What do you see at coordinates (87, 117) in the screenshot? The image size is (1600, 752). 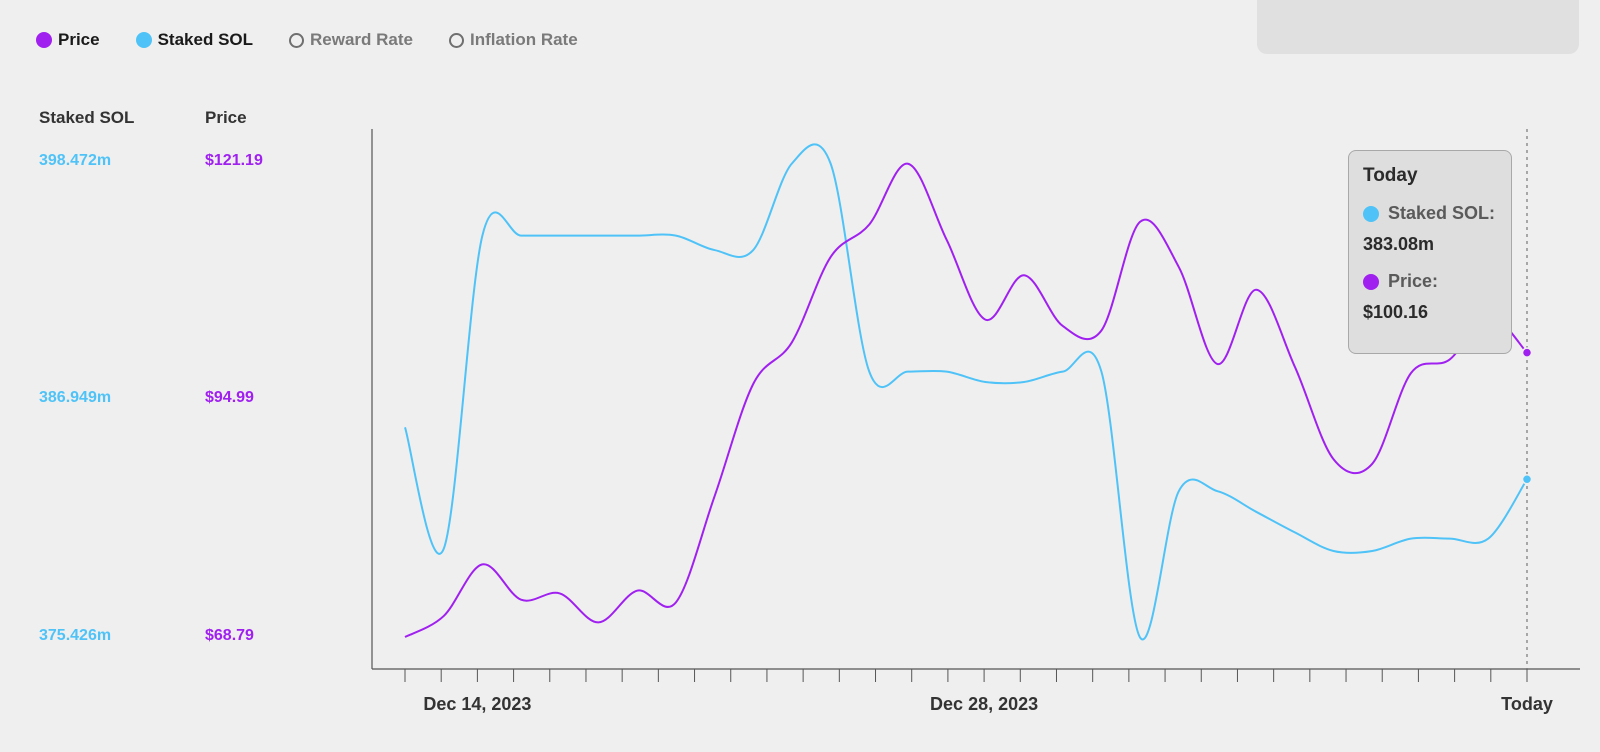 I see `staked-axis-header: Staked SOL` at bounding box center [87, 117].